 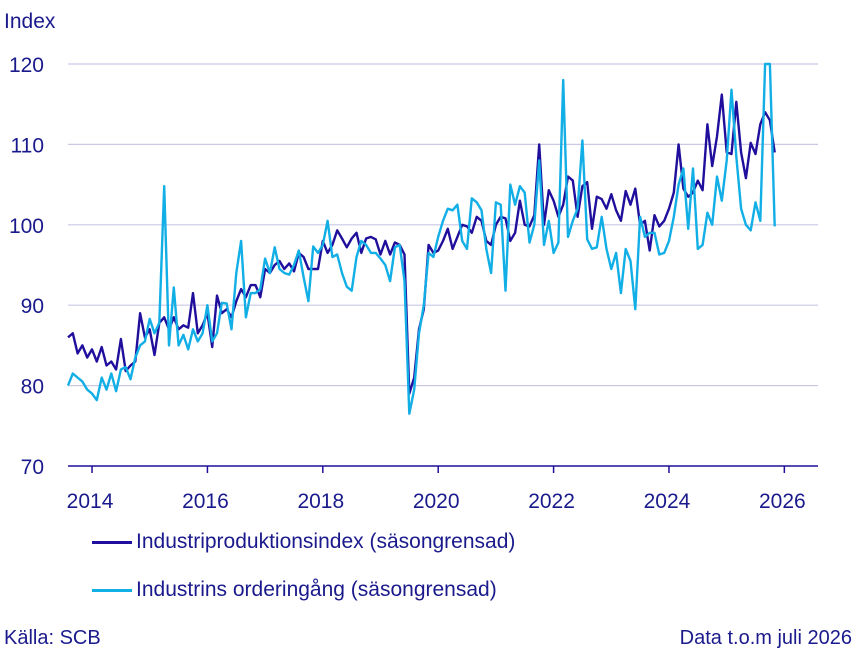 I want to click on y-tick-label-110: 110, so click(x=27, y=145).